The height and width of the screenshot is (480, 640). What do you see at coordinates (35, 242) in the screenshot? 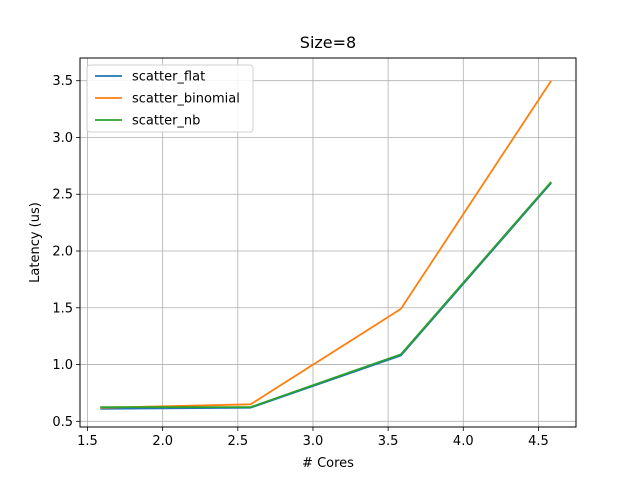
I see `y-axis-label: Latency (us)` at bounding box center [35, 242].